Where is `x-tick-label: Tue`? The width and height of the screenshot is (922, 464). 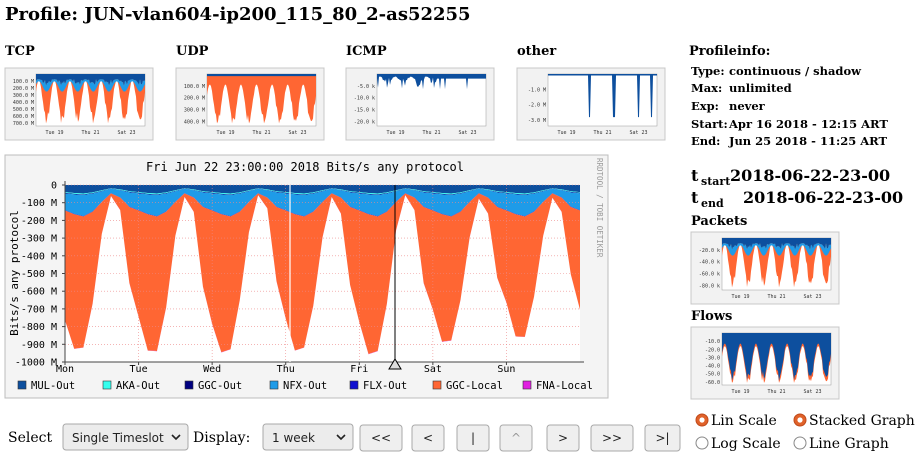
x-tick-label: Tue is located at coordinates (139, 369).